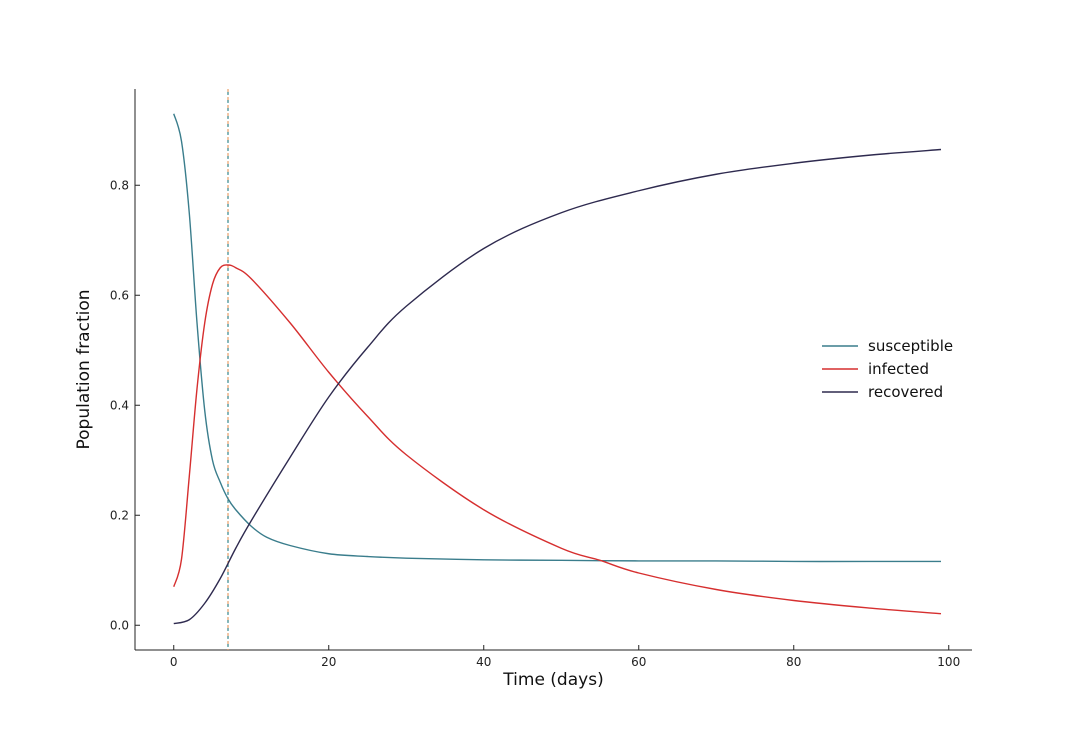 The height and width of the screenshot is (743, 1080). I want to click on y-tick-label: 0.6, so click(119, 295).